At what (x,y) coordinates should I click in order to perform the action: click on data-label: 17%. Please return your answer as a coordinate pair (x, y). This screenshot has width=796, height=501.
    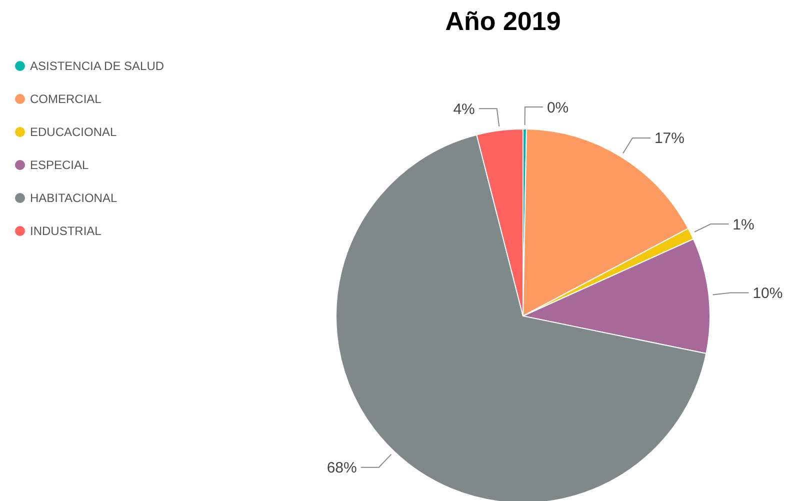
    Looking at the image, I should click on (669, 139).